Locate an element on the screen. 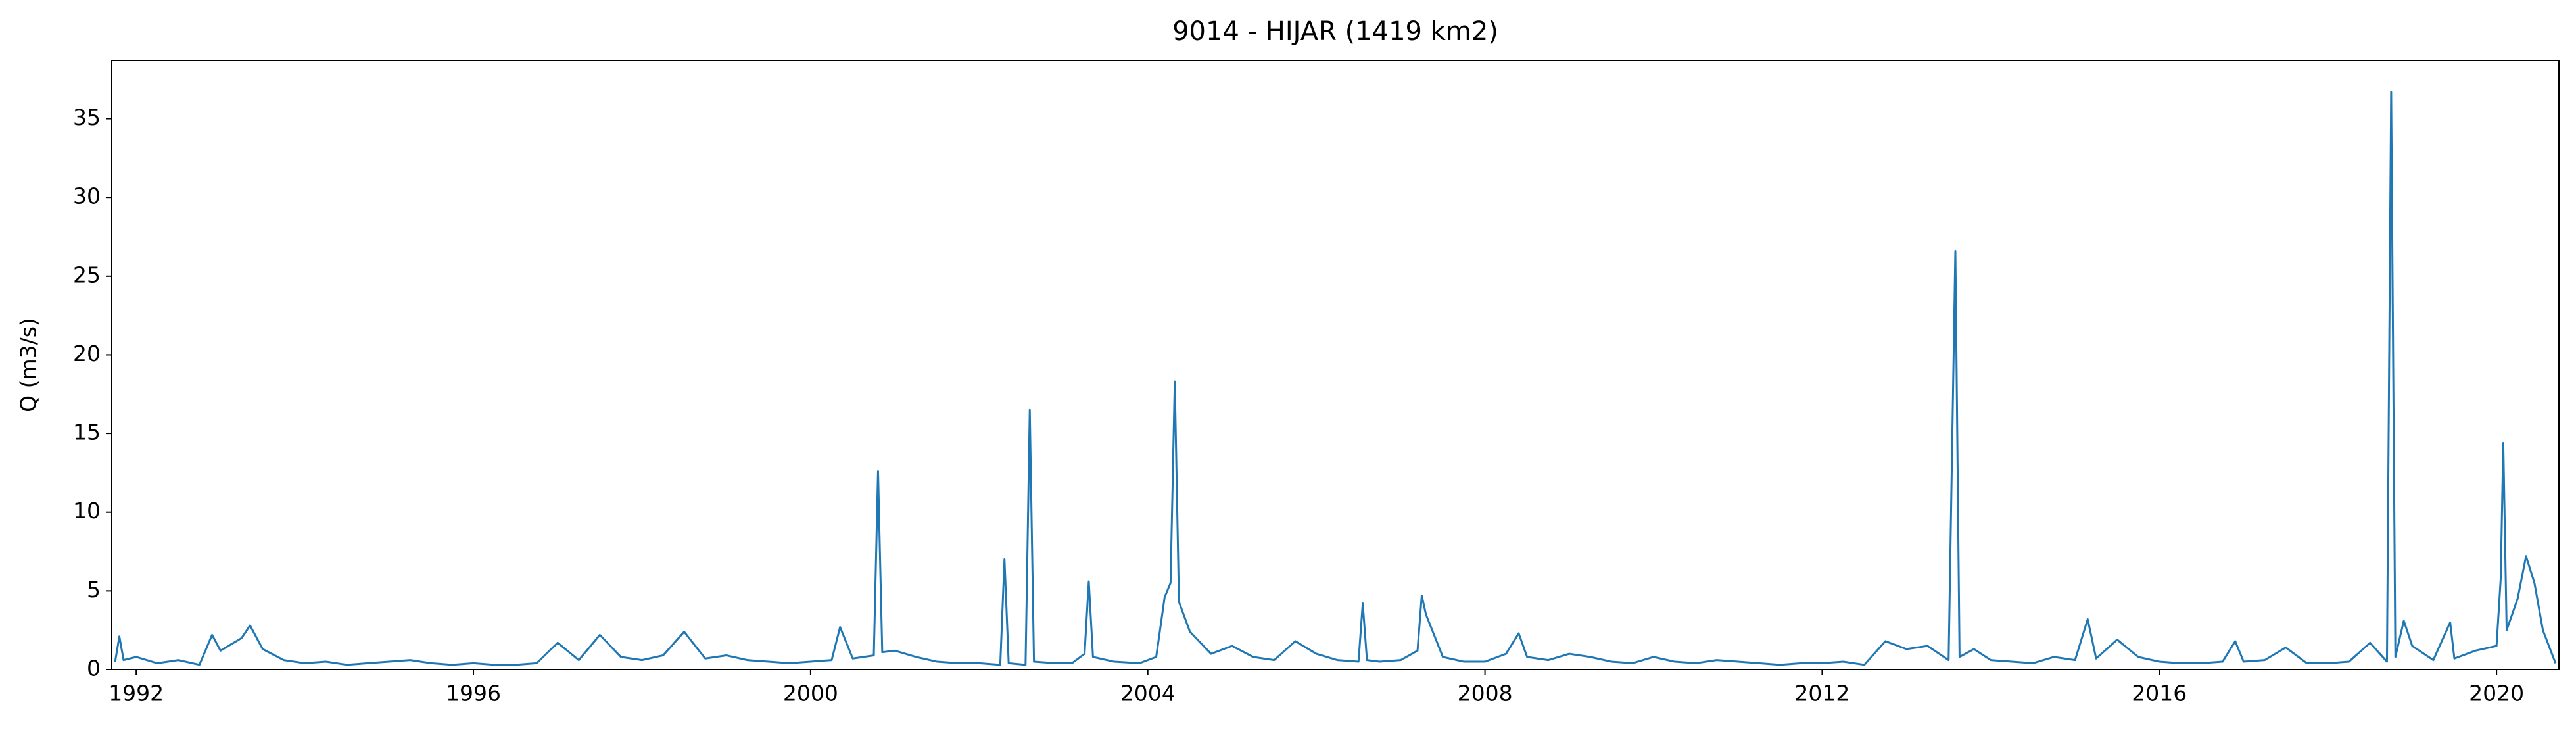 The height and width of the screenshot is (734, 2576). chart-title: 9014 - HIJAR (1419 km2) is located at coordinates (1335, 32).